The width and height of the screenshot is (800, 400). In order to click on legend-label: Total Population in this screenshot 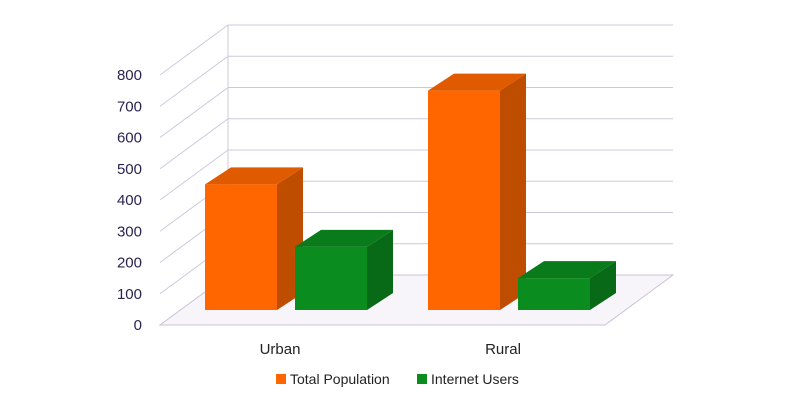, I will do `click(340, 379)`.